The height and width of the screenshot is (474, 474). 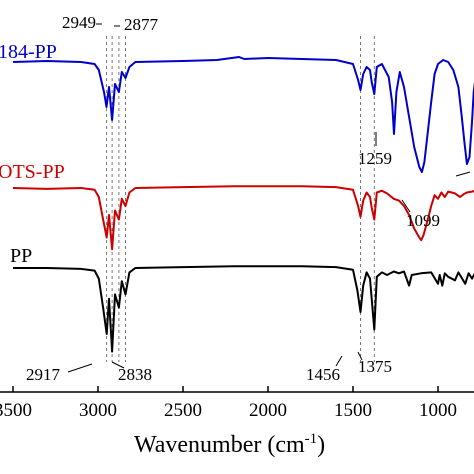 I want to click on x-axis-label: Wavenumber (cm-1), so click(x=229, y=444).